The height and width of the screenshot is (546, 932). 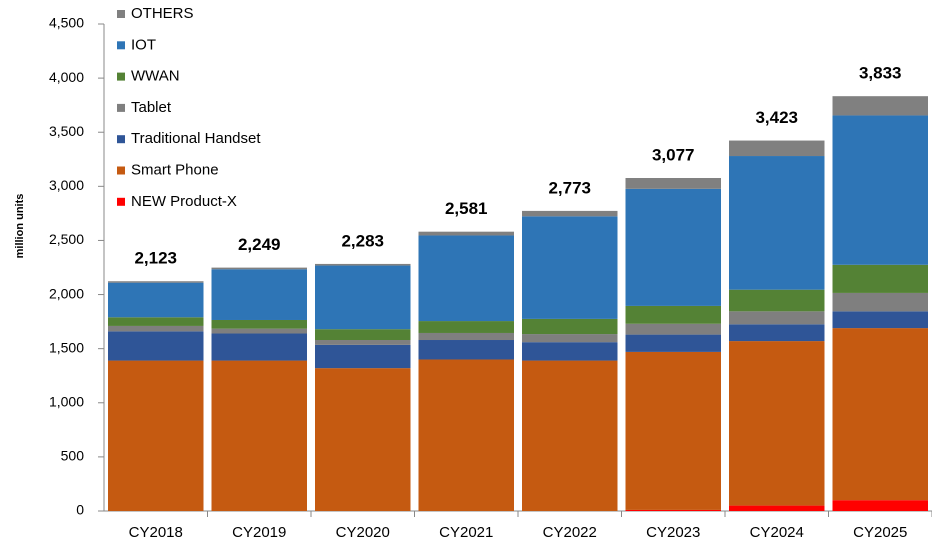 What do you see at coordinates (143, 44) in the screenshot?
I see `legend-label: IOT` at bounding box center [143, 44].